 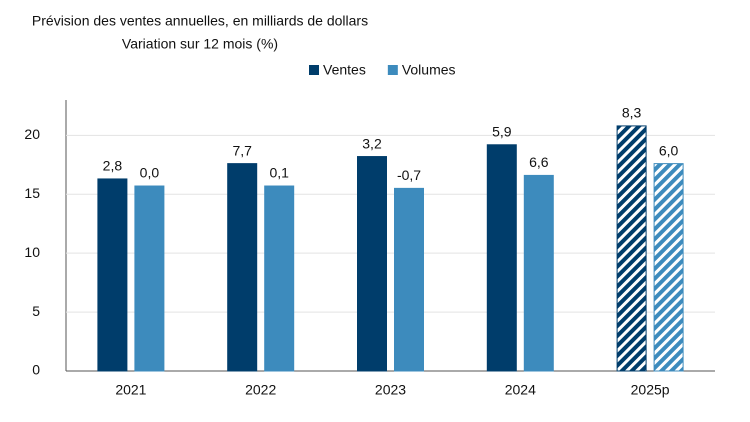 What do you see at coordinates (32, 252) in the screenshot?
I see `y-tick-label: 10` at bounding box center [32, 252].